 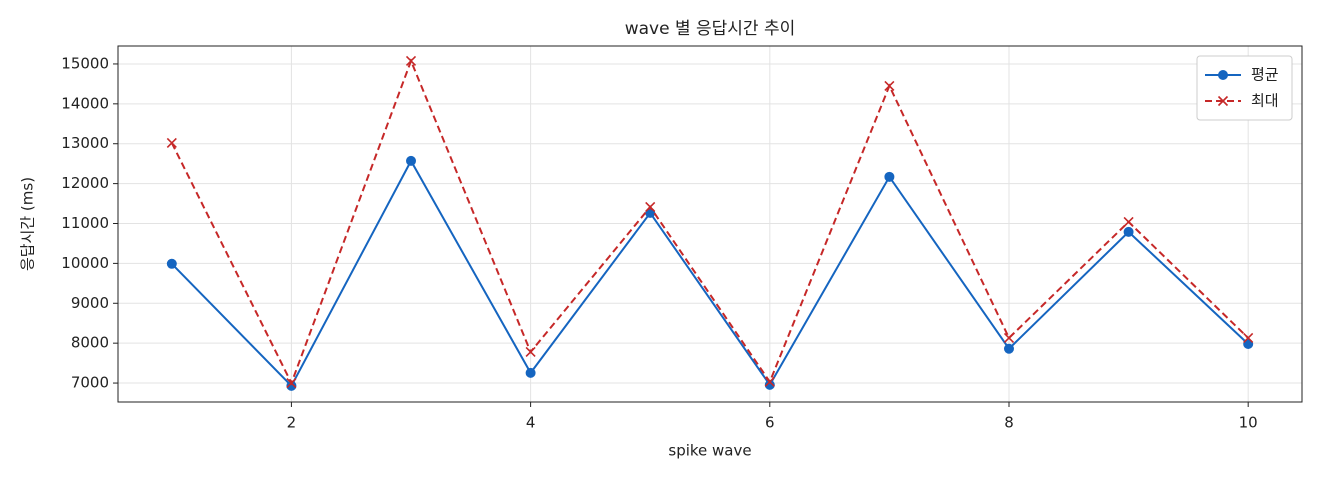 I want to click on y-tick-label: 10000, so click(x=85, y=263).